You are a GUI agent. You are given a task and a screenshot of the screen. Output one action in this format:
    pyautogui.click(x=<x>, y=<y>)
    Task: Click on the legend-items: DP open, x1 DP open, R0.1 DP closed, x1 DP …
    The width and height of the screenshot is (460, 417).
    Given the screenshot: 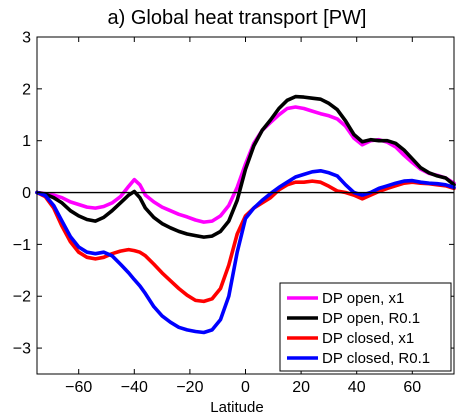 What is the action you would take?
    pyautogui.click(x=358, y=328)
    